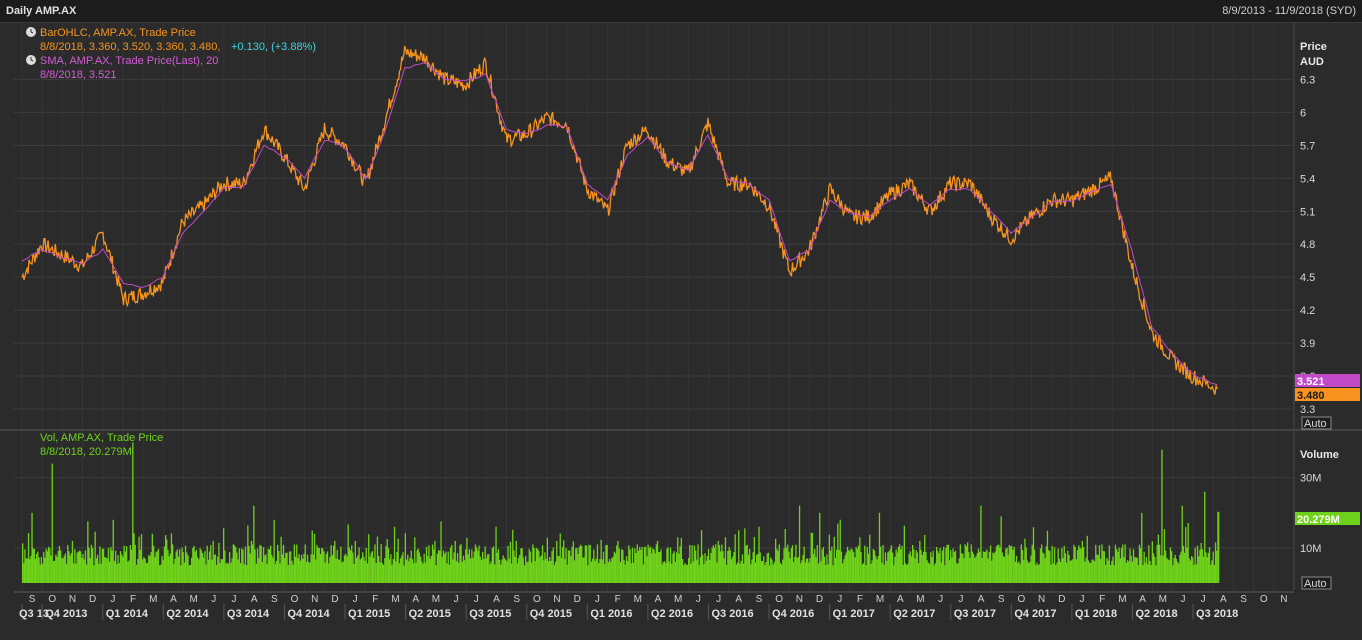 Image resolution: width=1362 pixels, height=640 pixels. I want to click on price-auto-label: Auto, so click(1315, 424).